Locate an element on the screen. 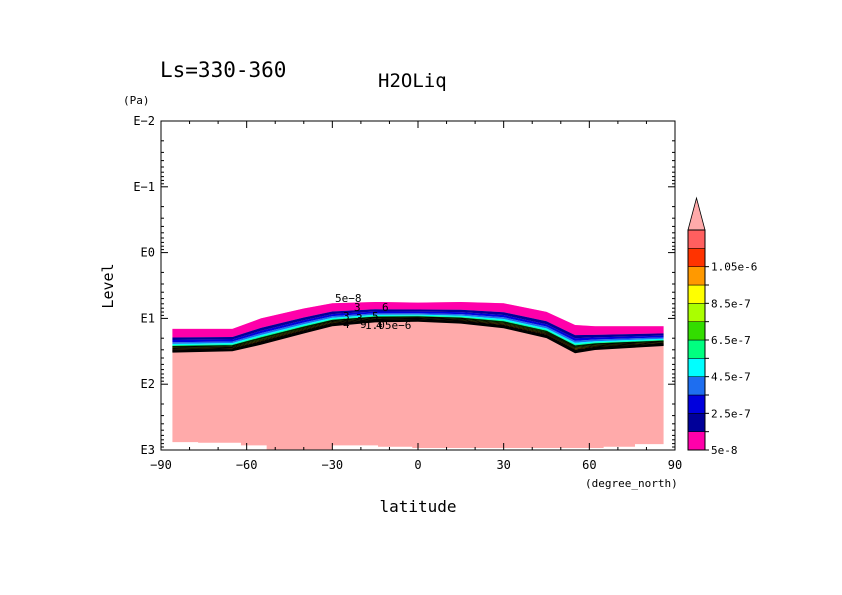  period-label: Ls=330-360 is located at coordinates (223, 70).